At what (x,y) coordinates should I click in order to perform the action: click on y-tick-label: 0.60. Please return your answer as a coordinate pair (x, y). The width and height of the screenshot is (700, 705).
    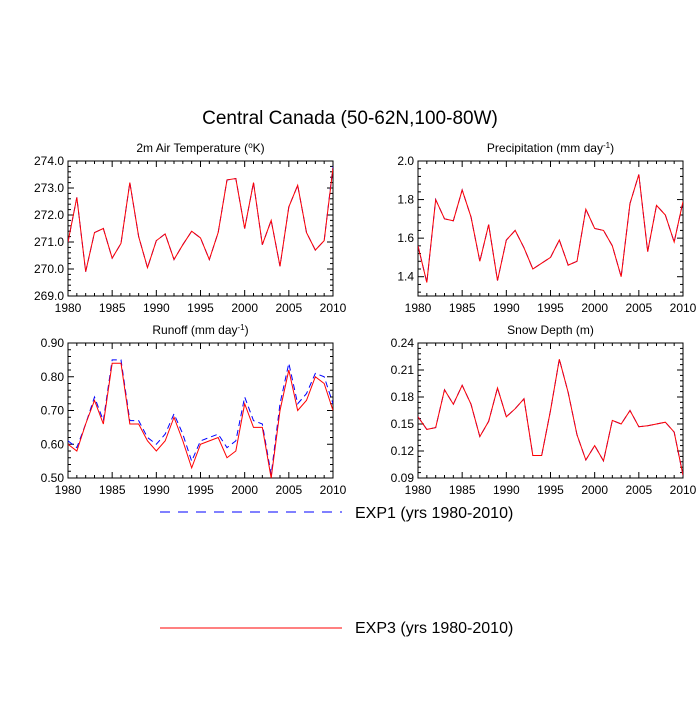
    Looking at the image, I should click on (53, 444).